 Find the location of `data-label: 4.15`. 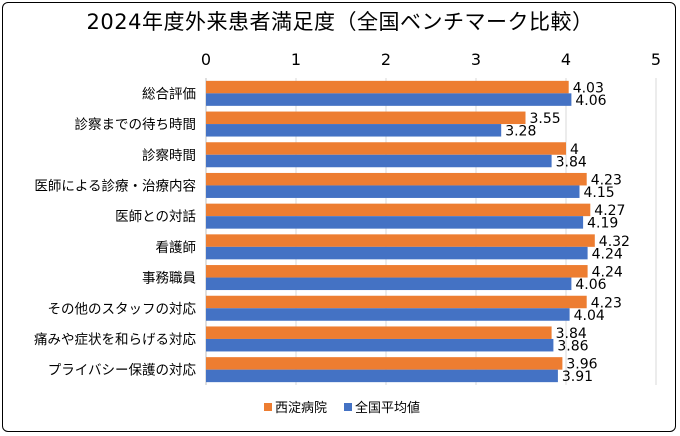

data-label: 4.15 is located at coordinates (599, 193).